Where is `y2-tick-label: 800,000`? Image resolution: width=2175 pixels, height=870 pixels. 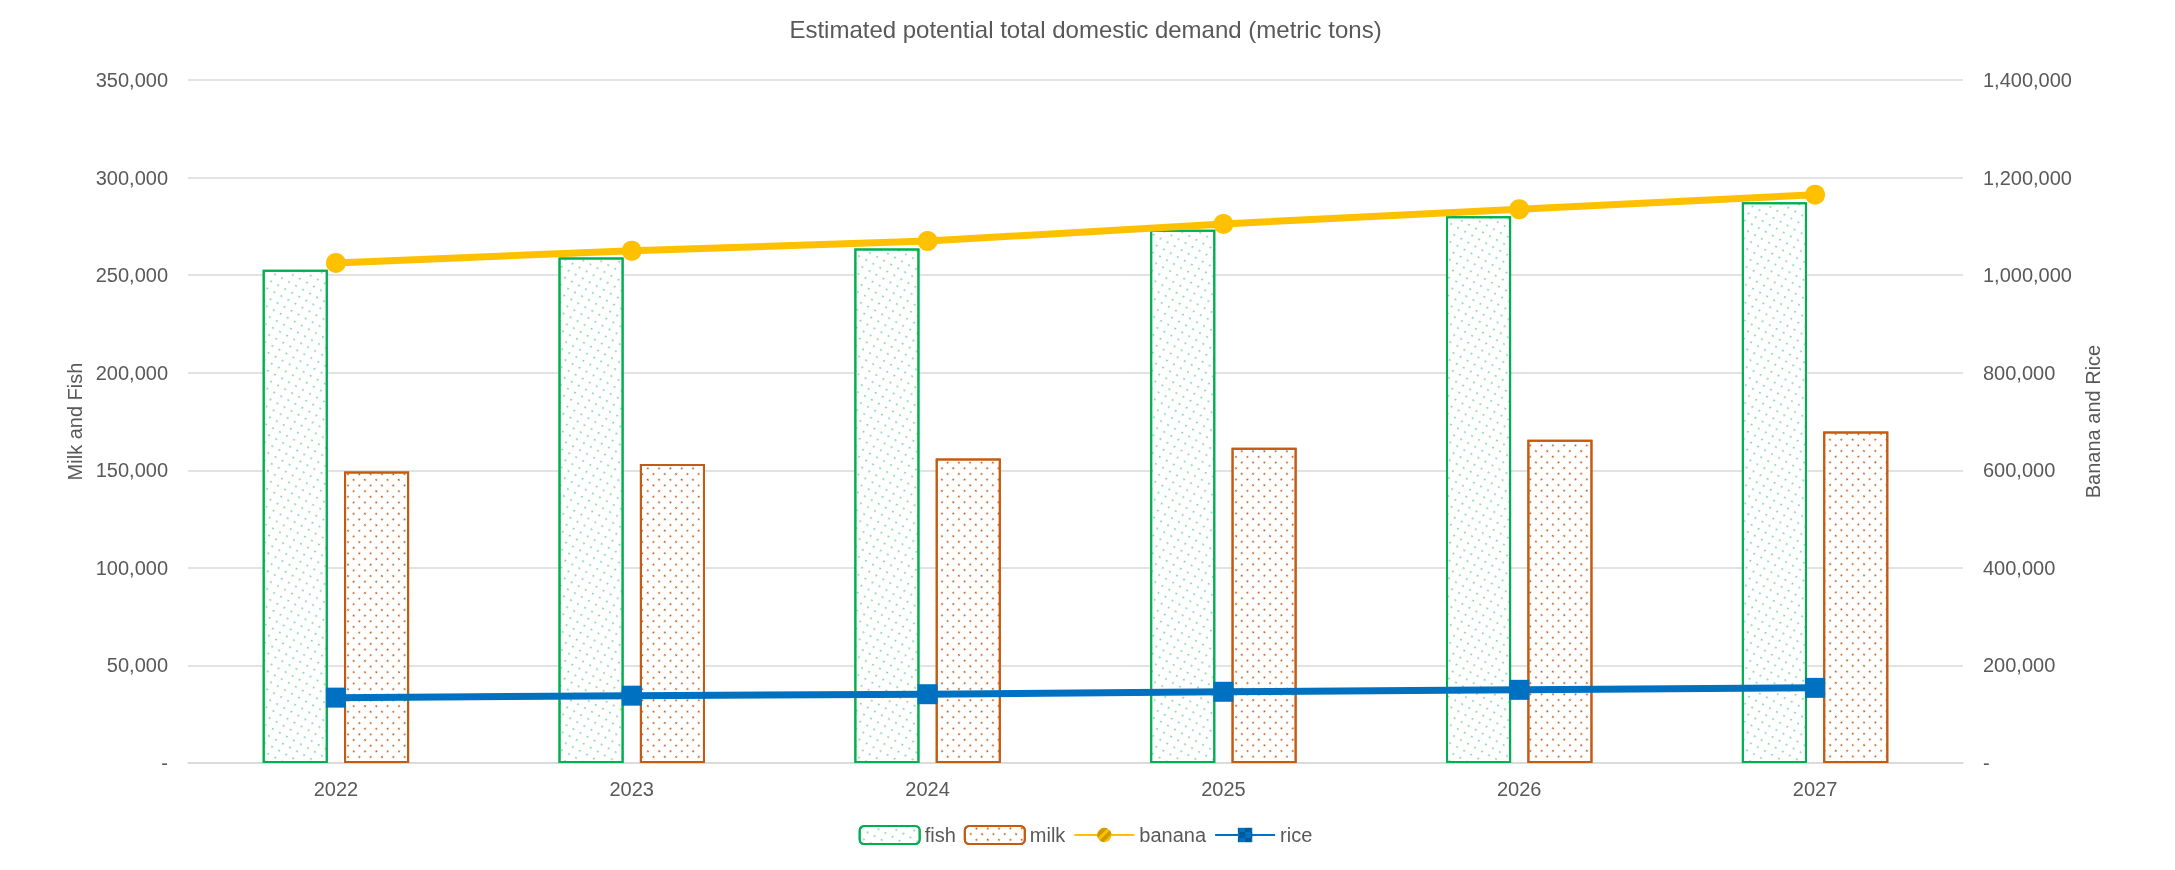 y2-tick-label: 800,000 is located at coordinates (2019, 372).